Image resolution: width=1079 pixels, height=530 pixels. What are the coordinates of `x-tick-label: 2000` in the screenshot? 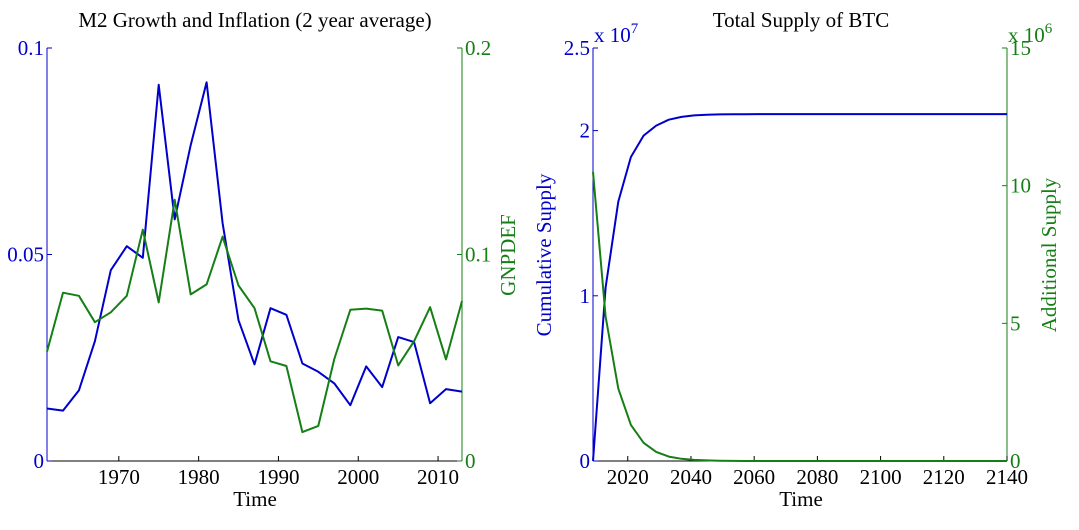 It's located at (358, 477).